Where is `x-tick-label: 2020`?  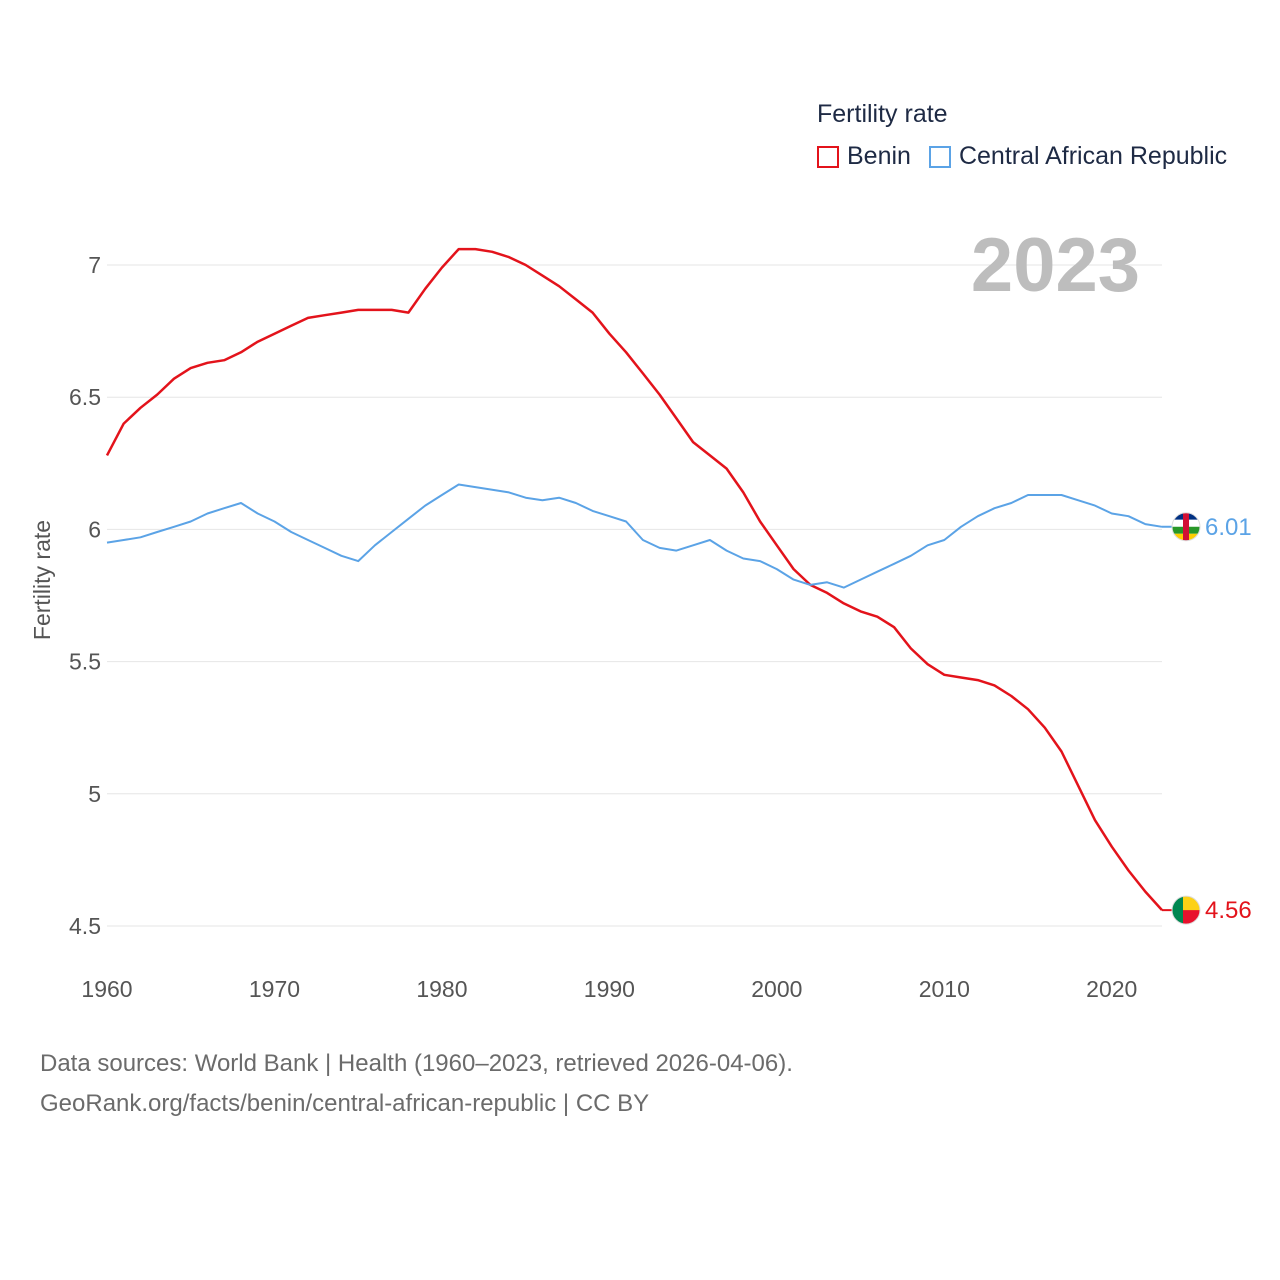
x-tick-label: 2020 is located at coordinates (1111, 989).